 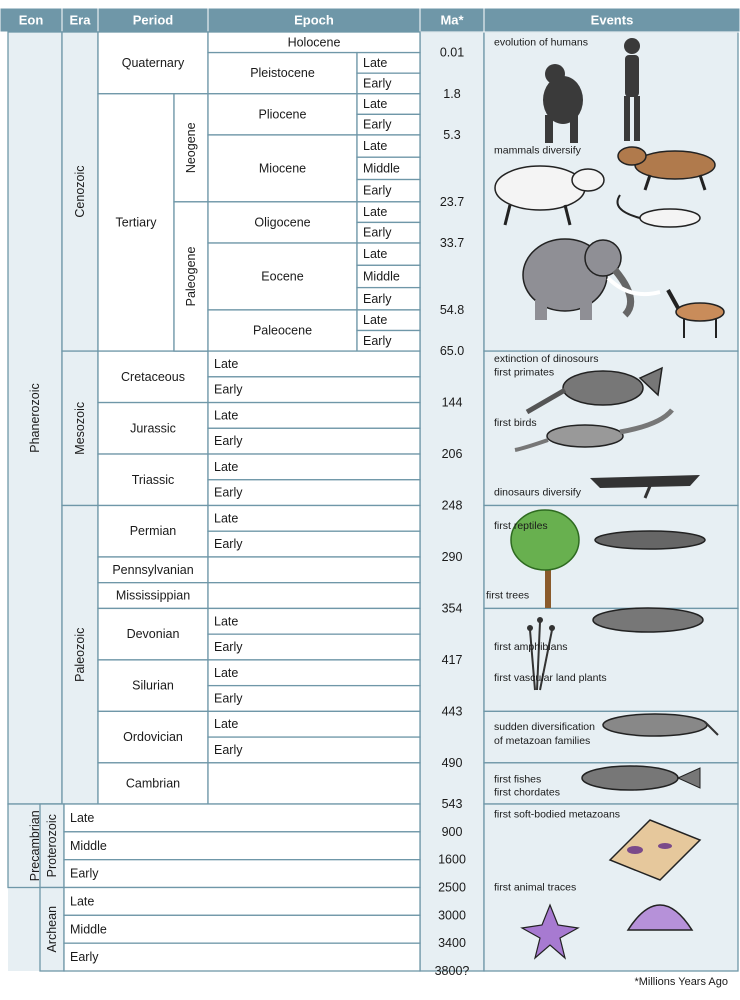 I want to click on eon-label: Precambrian, so click(x=35, y=845).